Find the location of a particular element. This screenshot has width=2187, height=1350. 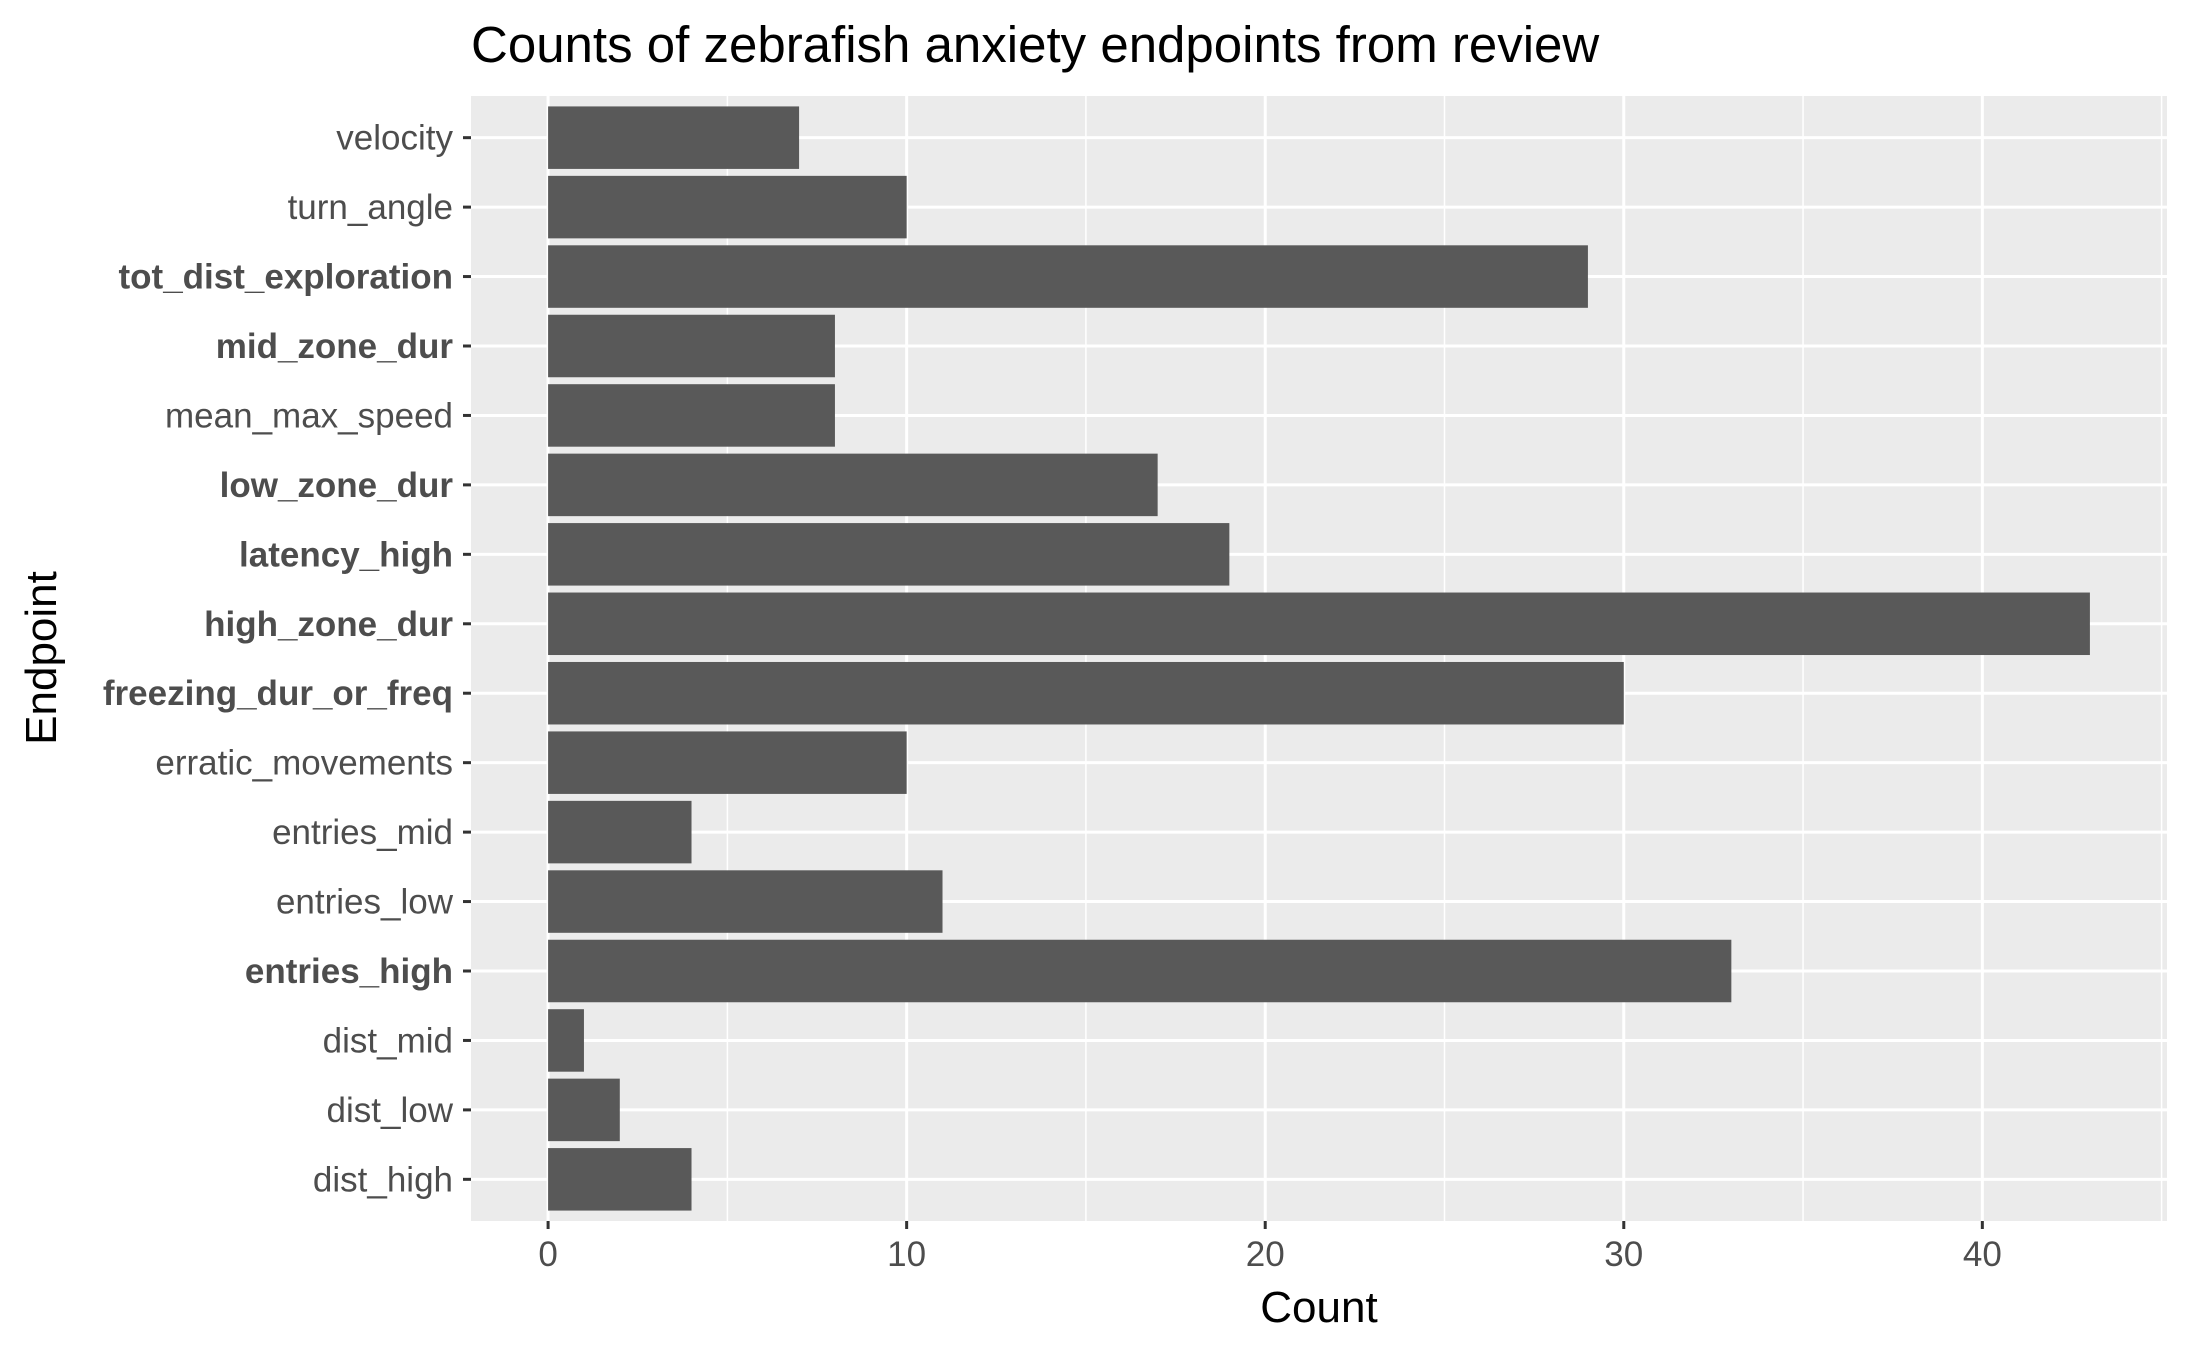

y-tick-label: velocity is located at coordinates (394, 138).